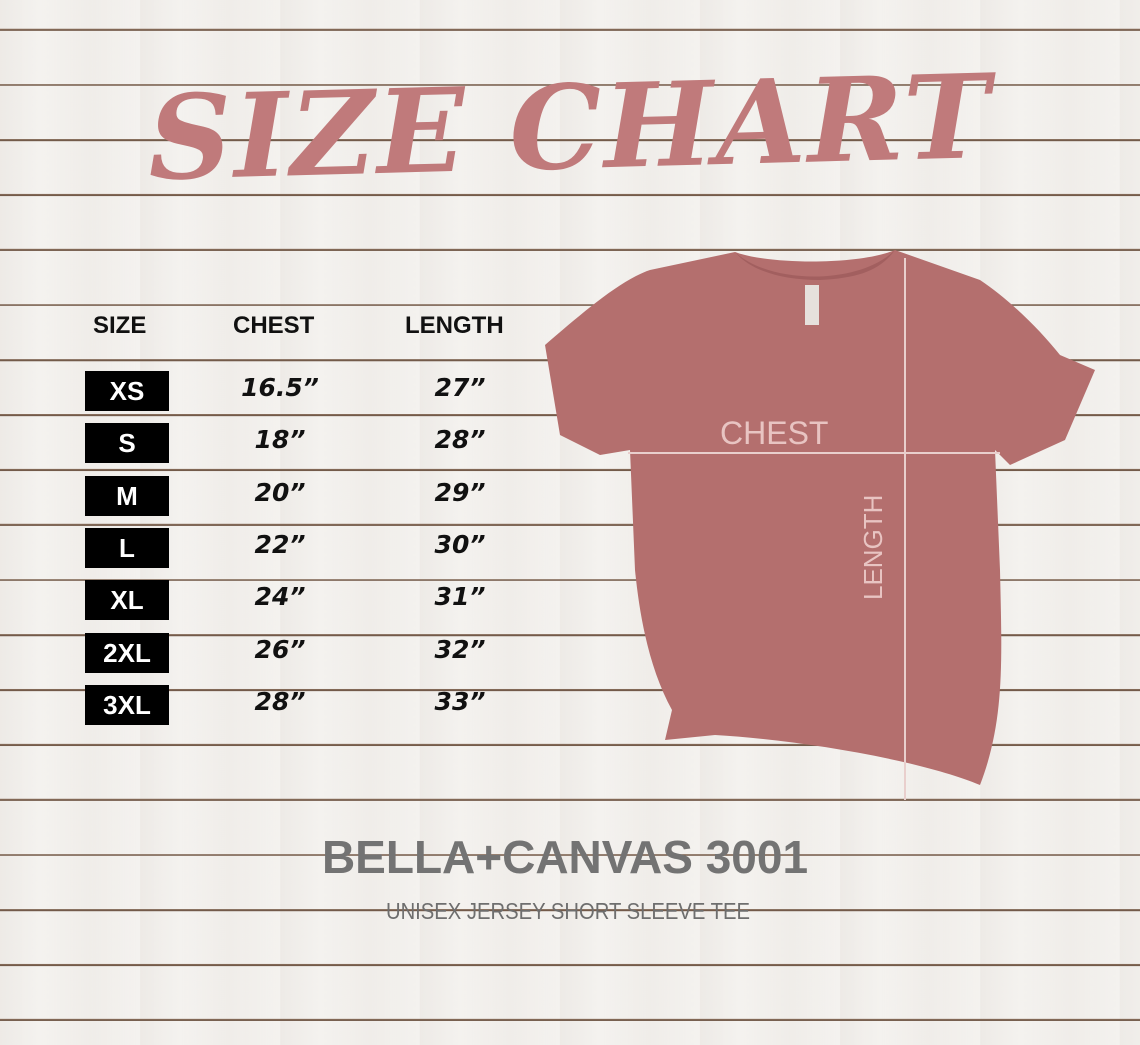  What do you see at coordinates (460, 492) in the screenshot?
I see `length-value: 29”` at bounding box center [460, 492].